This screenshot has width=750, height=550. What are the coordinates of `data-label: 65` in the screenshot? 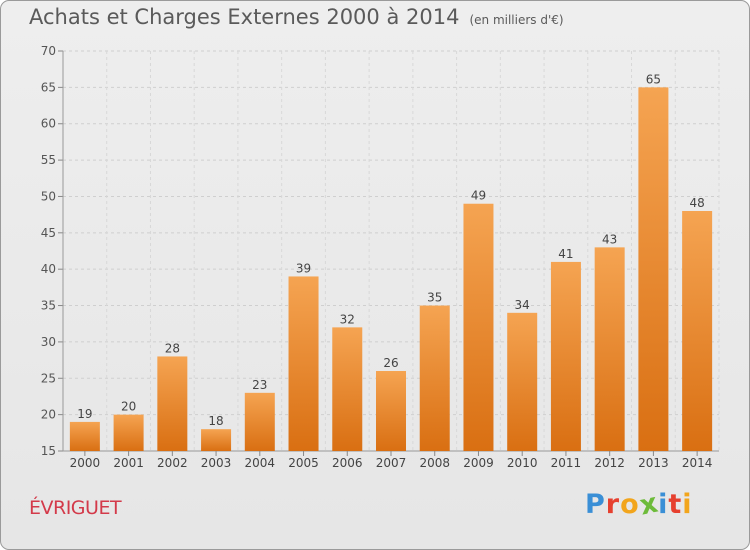 It's located at (653, 79).